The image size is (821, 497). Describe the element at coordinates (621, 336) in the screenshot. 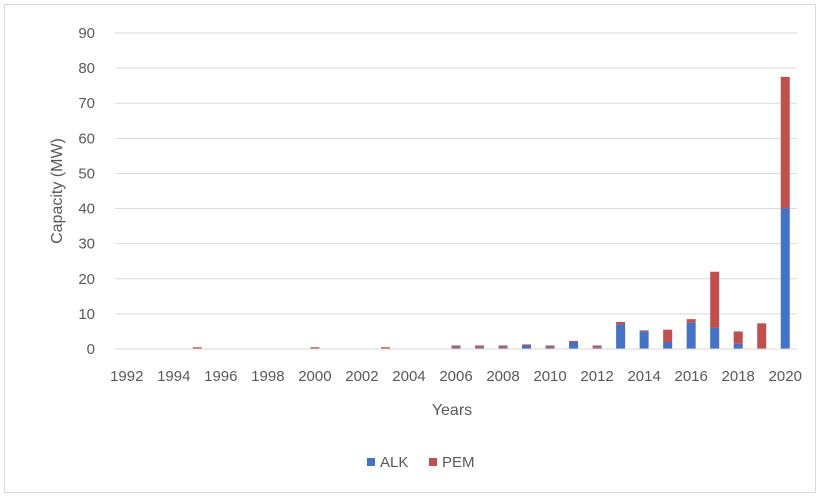

I see `bar-alk-2013` at that location.